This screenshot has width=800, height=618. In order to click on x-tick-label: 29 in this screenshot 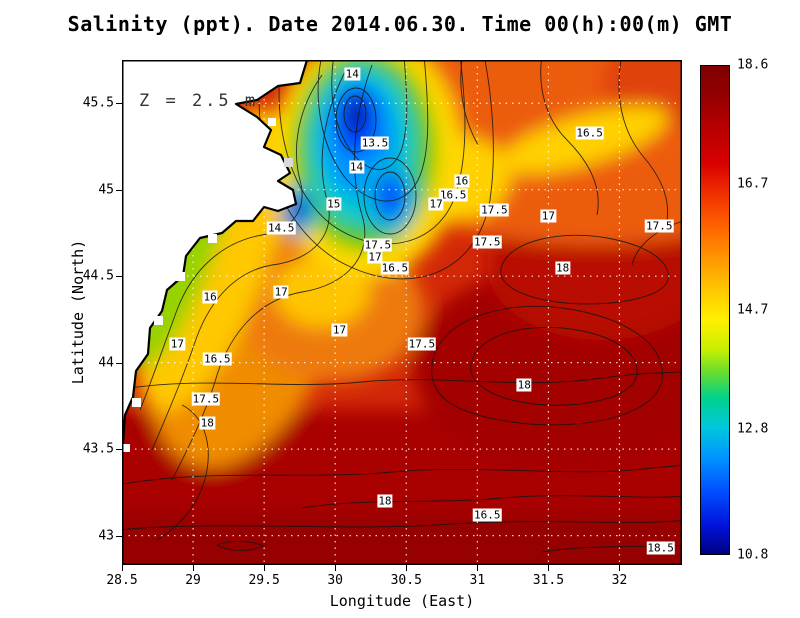, I will do `click(193, 580)`.